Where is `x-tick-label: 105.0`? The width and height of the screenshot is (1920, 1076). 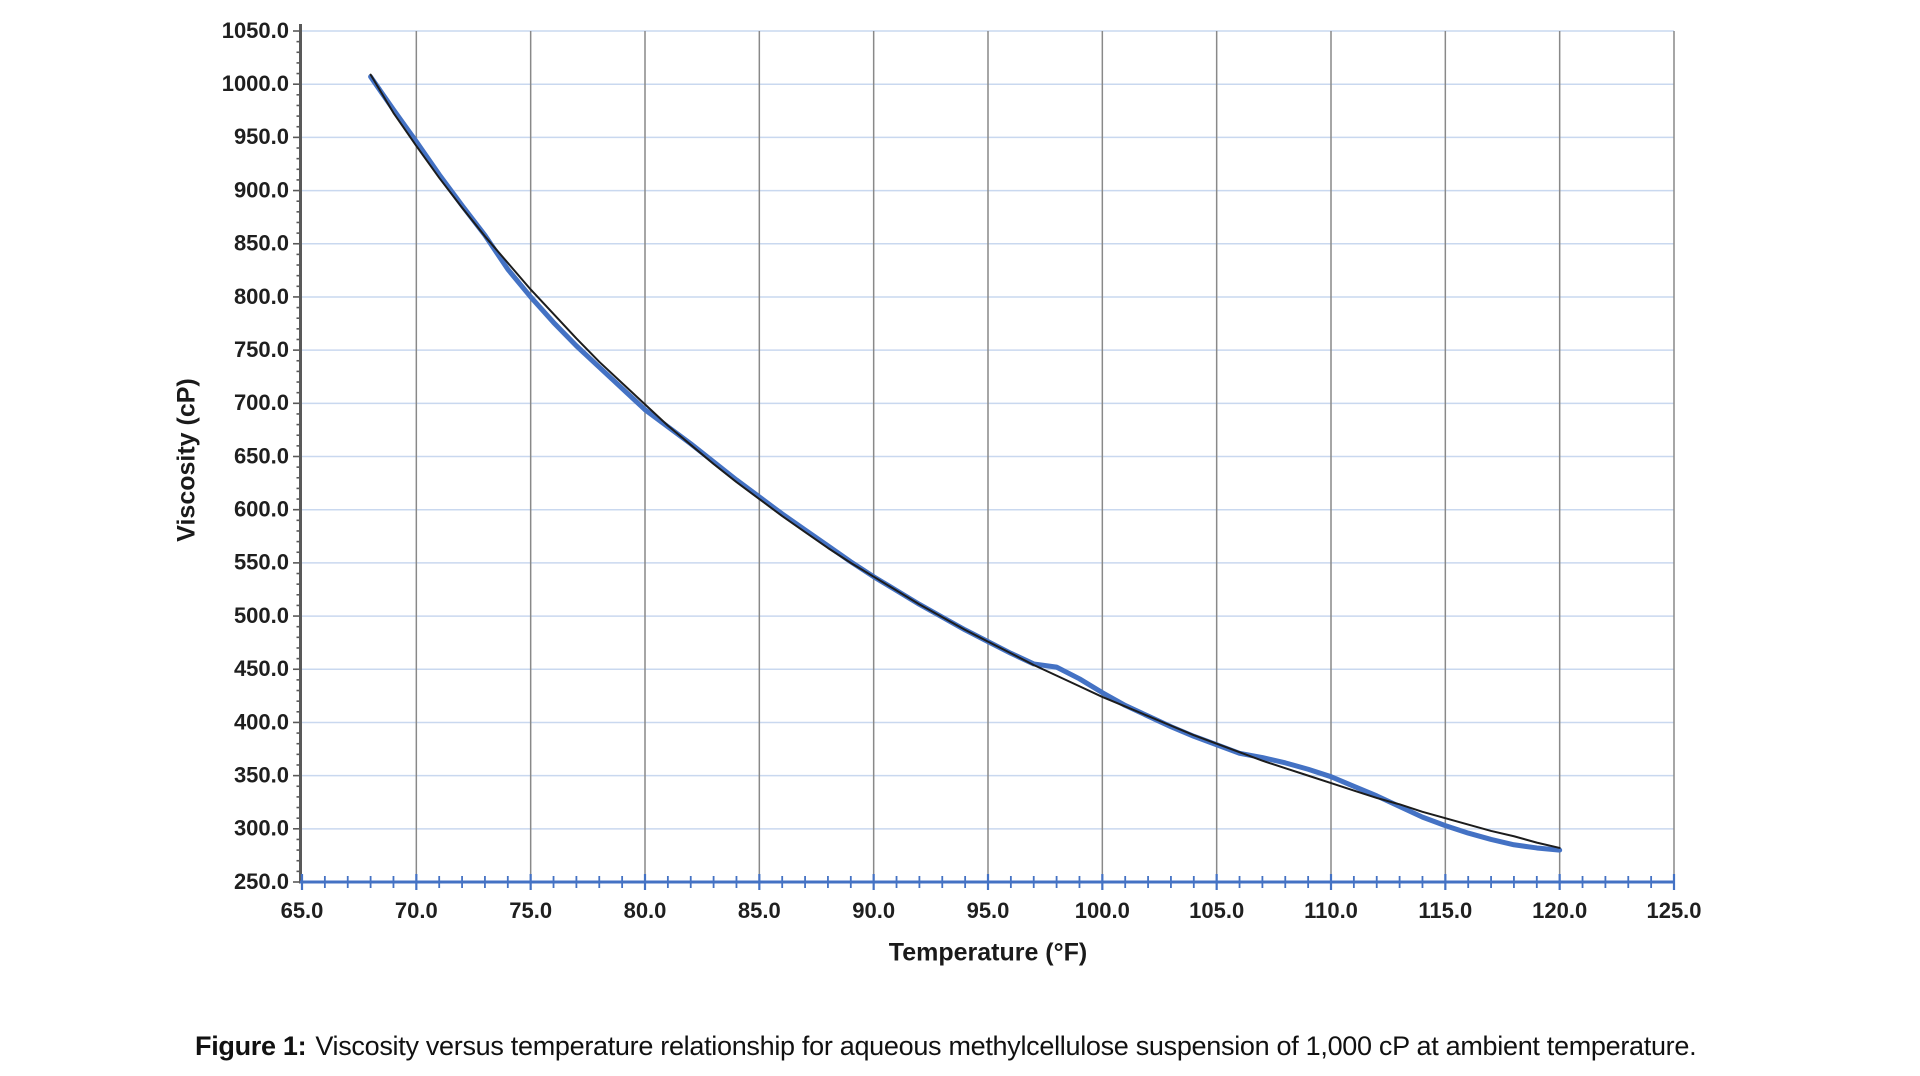 x-tick-label: 105.0 is located at coordinates (1216, 910).